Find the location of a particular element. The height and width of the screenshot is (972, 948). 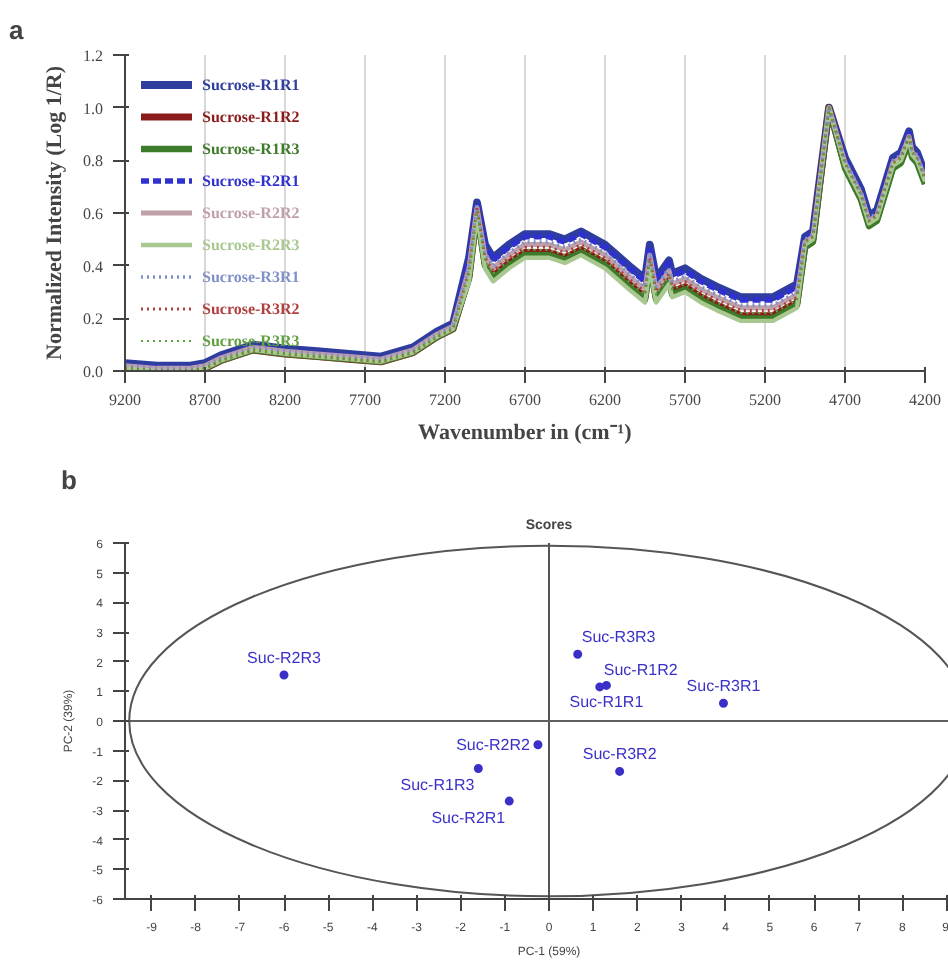

y-tick-label: 0.0 is located at coordinates (93, 372).